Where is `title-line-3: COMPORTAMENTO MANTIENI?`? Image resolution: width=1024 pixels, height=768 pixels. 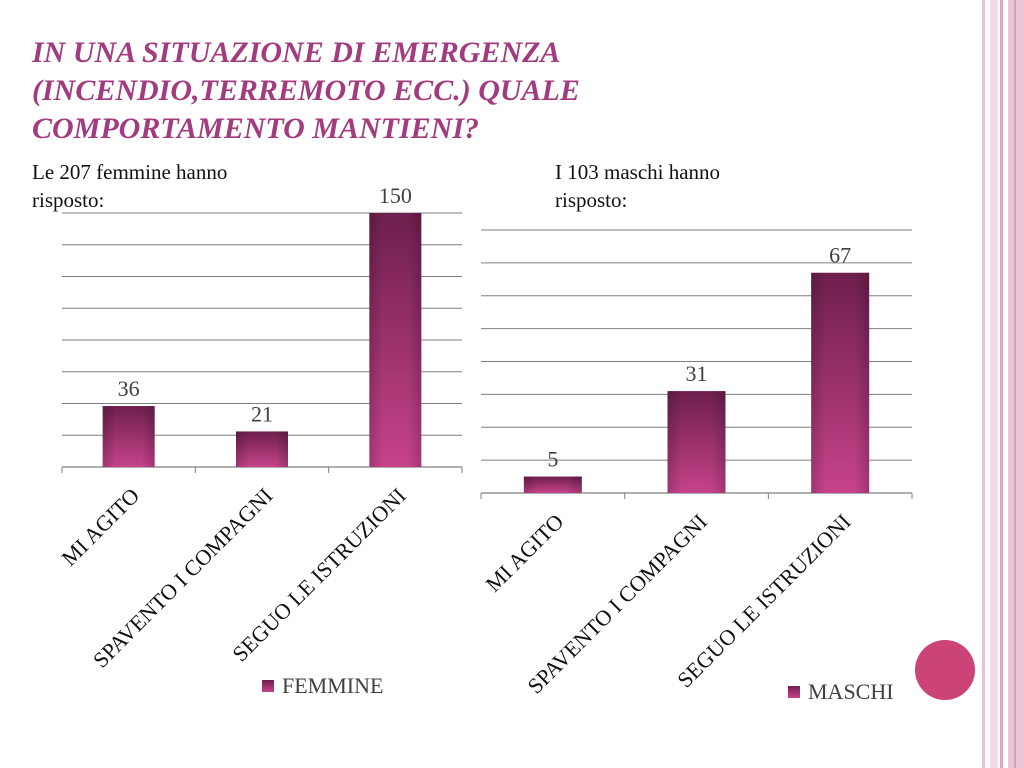
title-line-3: COMPORTAMENTO MANTIENI? is located at coordinates (256, 128).